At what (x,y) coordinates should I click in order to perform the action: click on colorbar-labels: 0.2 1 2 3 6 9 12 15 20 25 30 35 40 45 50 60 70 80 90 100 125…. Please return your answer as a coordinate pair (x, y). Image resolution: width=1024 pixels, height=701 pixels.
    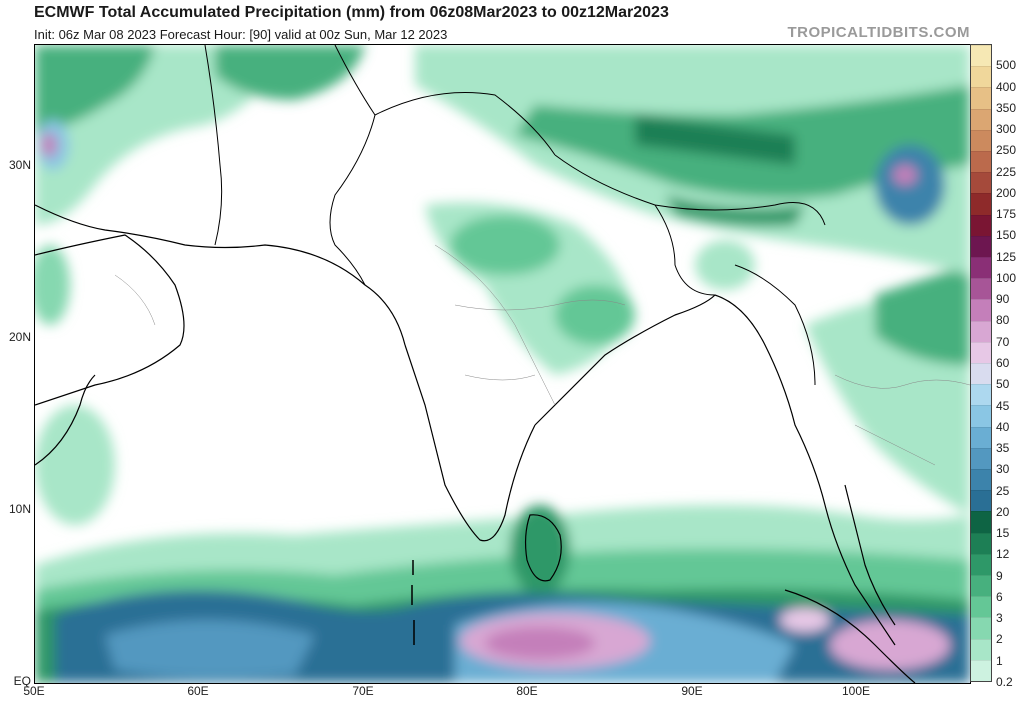
    Looking at the image, I should click on (1010, 366).